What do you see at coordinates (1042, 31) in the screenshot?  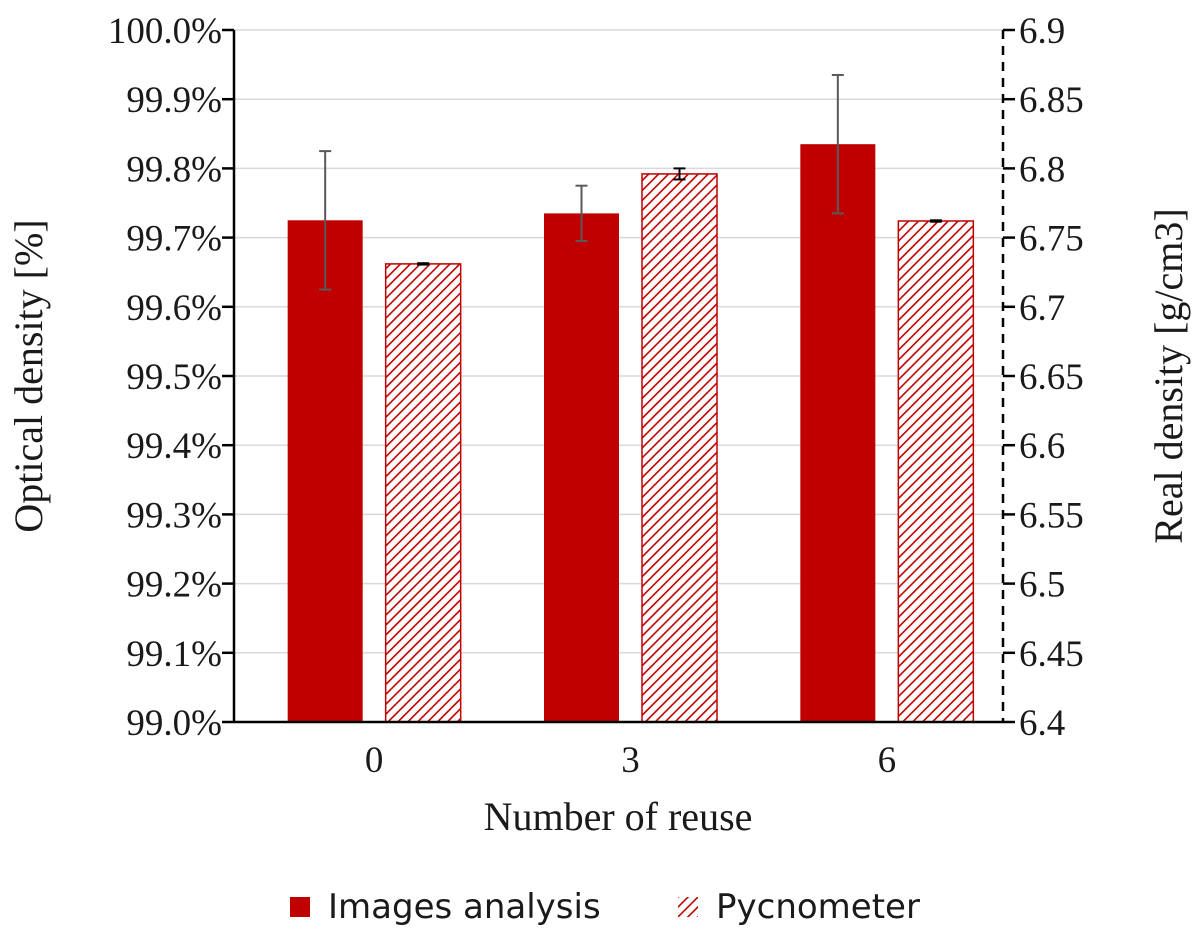 I see `y2-tick-label: 6.9` at bounding box center [1042, 31].